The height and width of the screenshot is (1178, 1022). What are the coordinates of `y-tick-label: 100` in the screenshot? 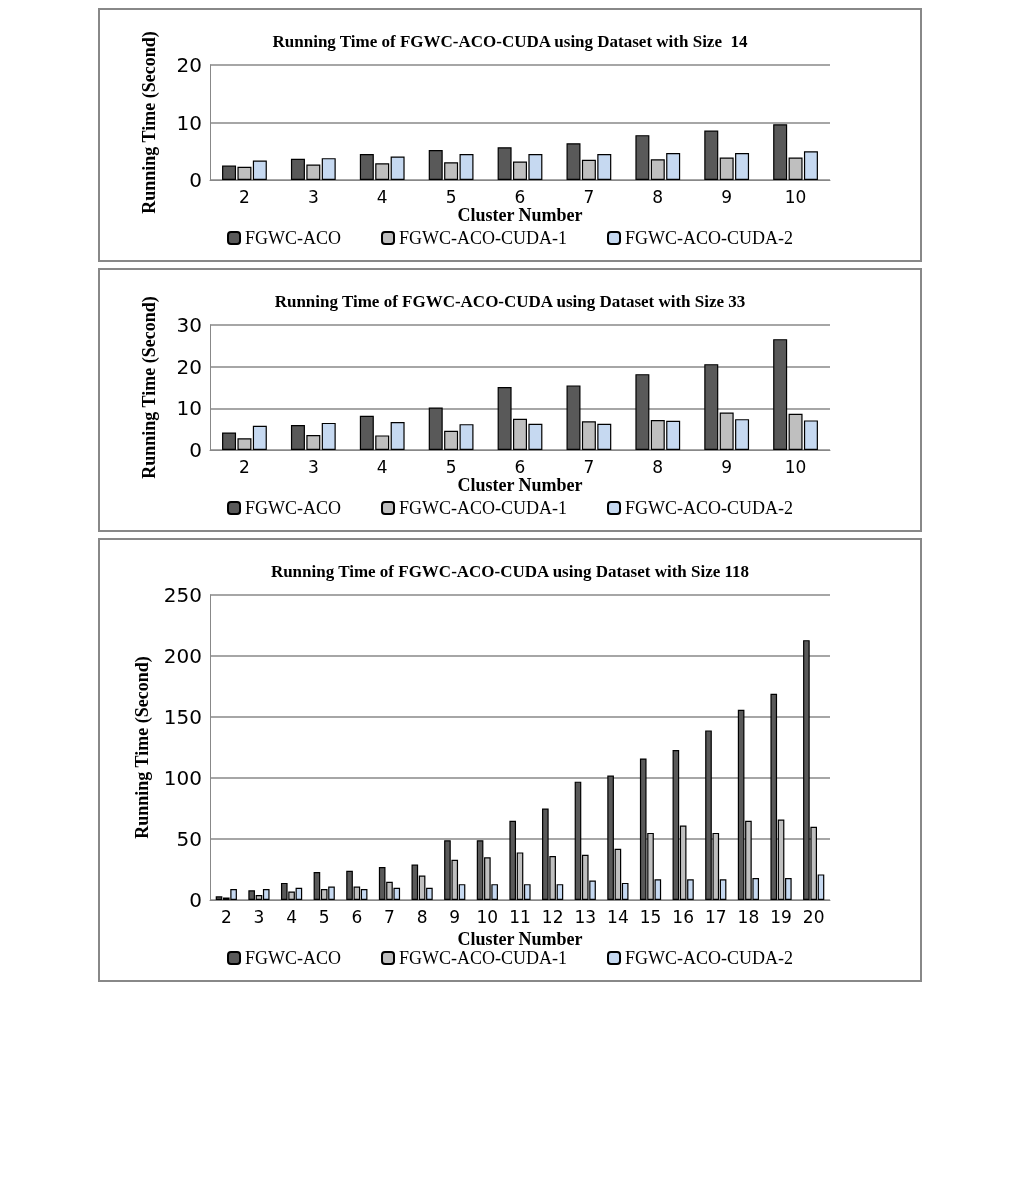 It's located at (182, 778).